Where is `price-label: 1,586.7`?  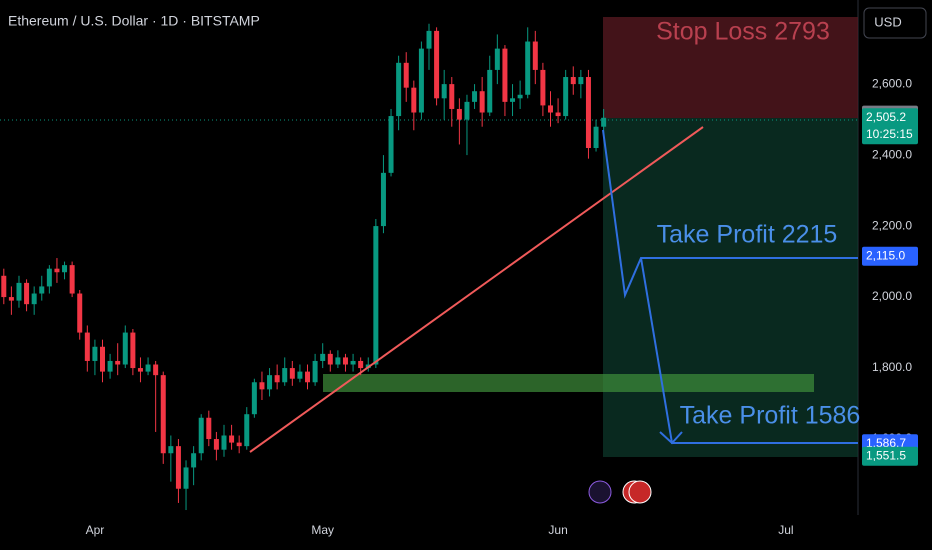
price-label: 1,586.7 is located at coordinates (886, 443).